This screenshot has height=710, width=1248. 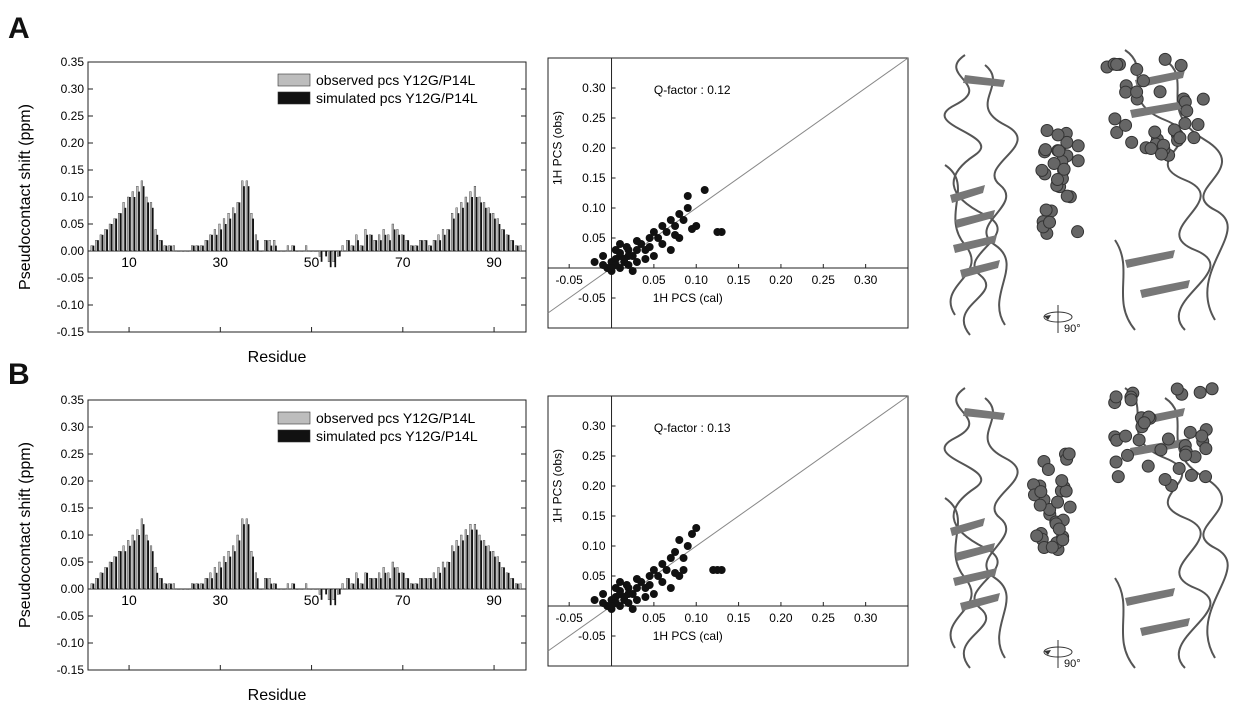 What do you see at coordinates (1072, 329) in the screenshot?
I see `rotation-label-a: 90°` at bounding box center [1072, 329].